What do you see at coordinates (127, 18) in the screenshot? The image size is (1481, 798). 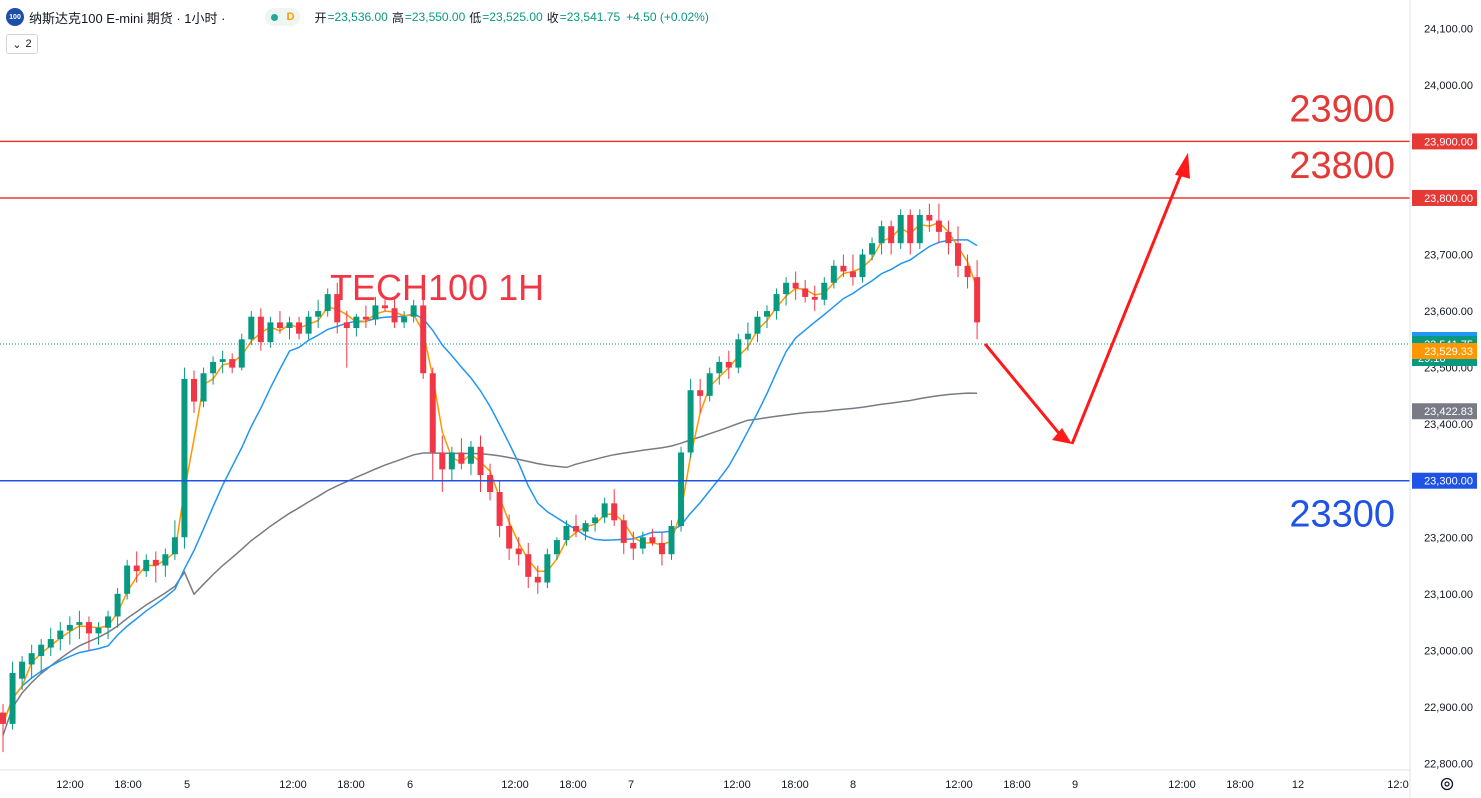 I see `symbol-title: 纳斯达克100 E-mini 期货 · 1小时 ·` at bounding box center [127, 18].